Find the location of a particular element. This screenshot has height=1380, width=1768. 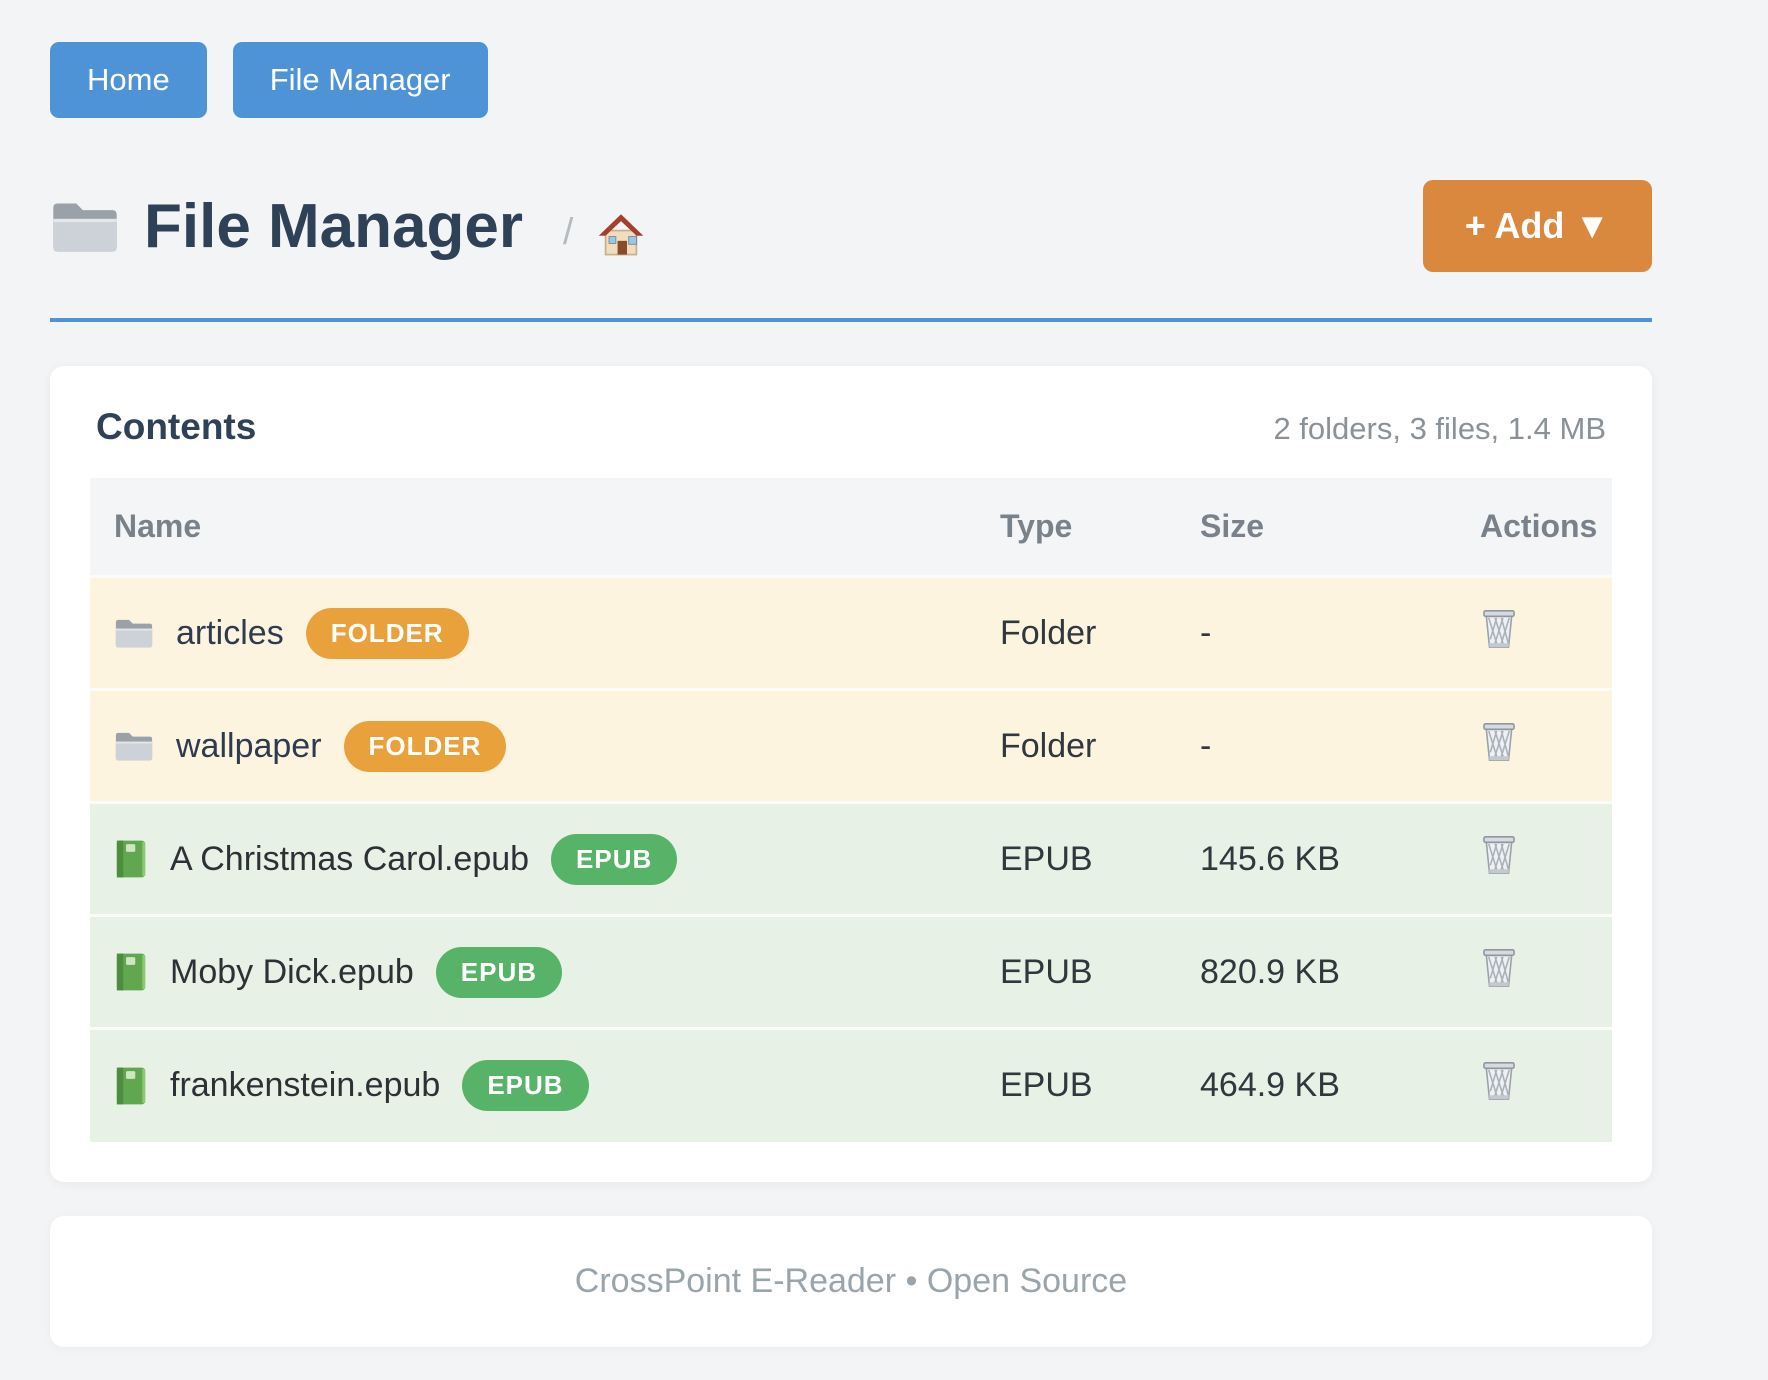

table-header-row: Name Type Size Actions is located at coordinates (851, 527).